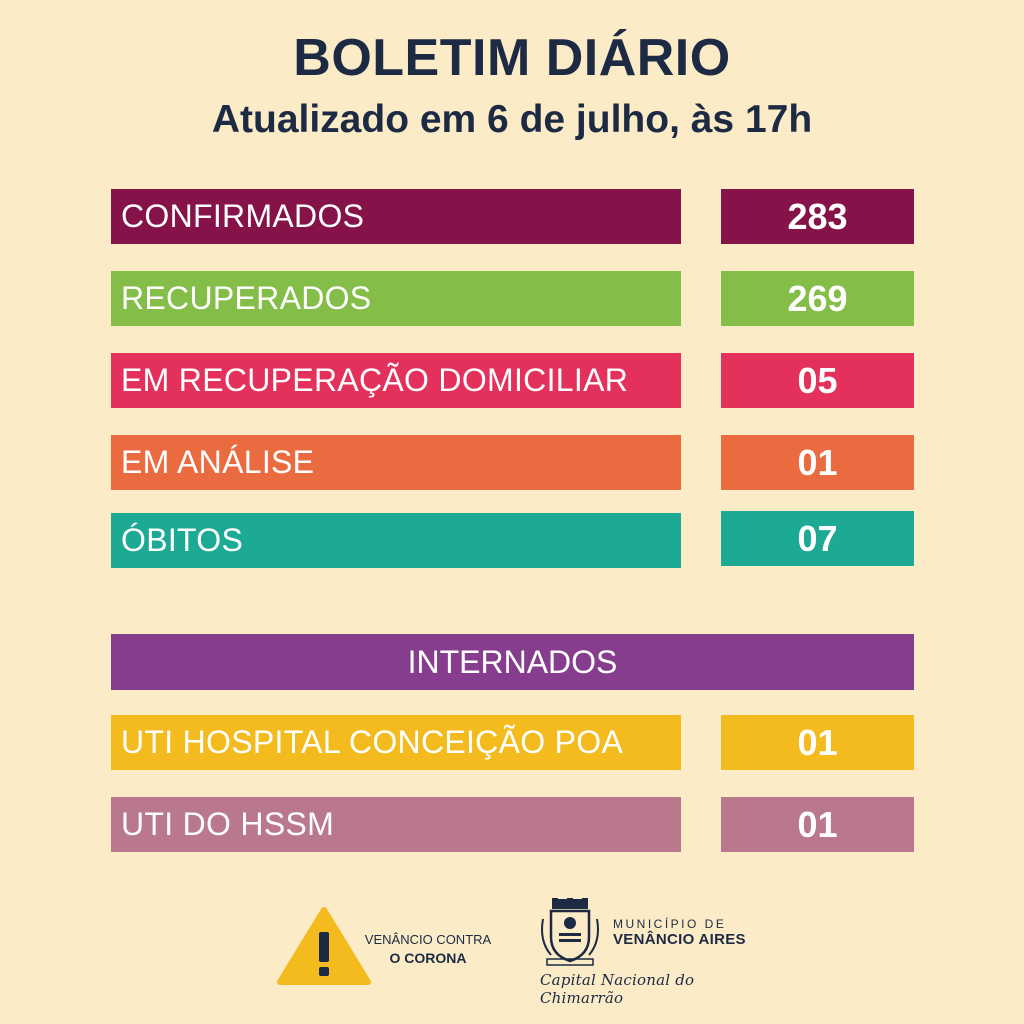  What do you see at coordinates (817, 216) in the screenshot?
I see `row-confirmados-value: 283` at bounding box center [817, 216].